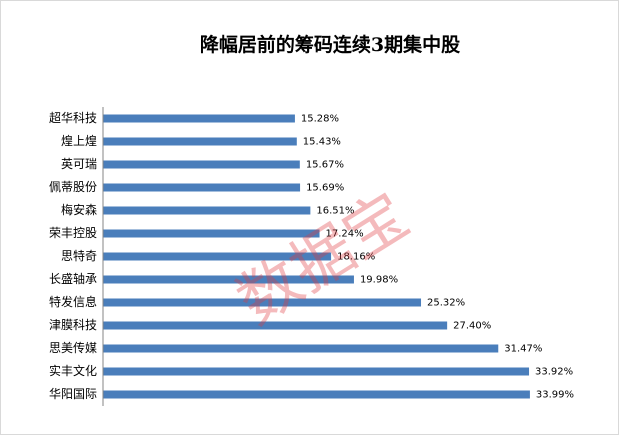 This screenshot has width=619, height=435. What do you see at coordinates (73, 187) in the screenshot?
I see `y-tick-label: 佩蒂股份` at bounding box center [73, 187].